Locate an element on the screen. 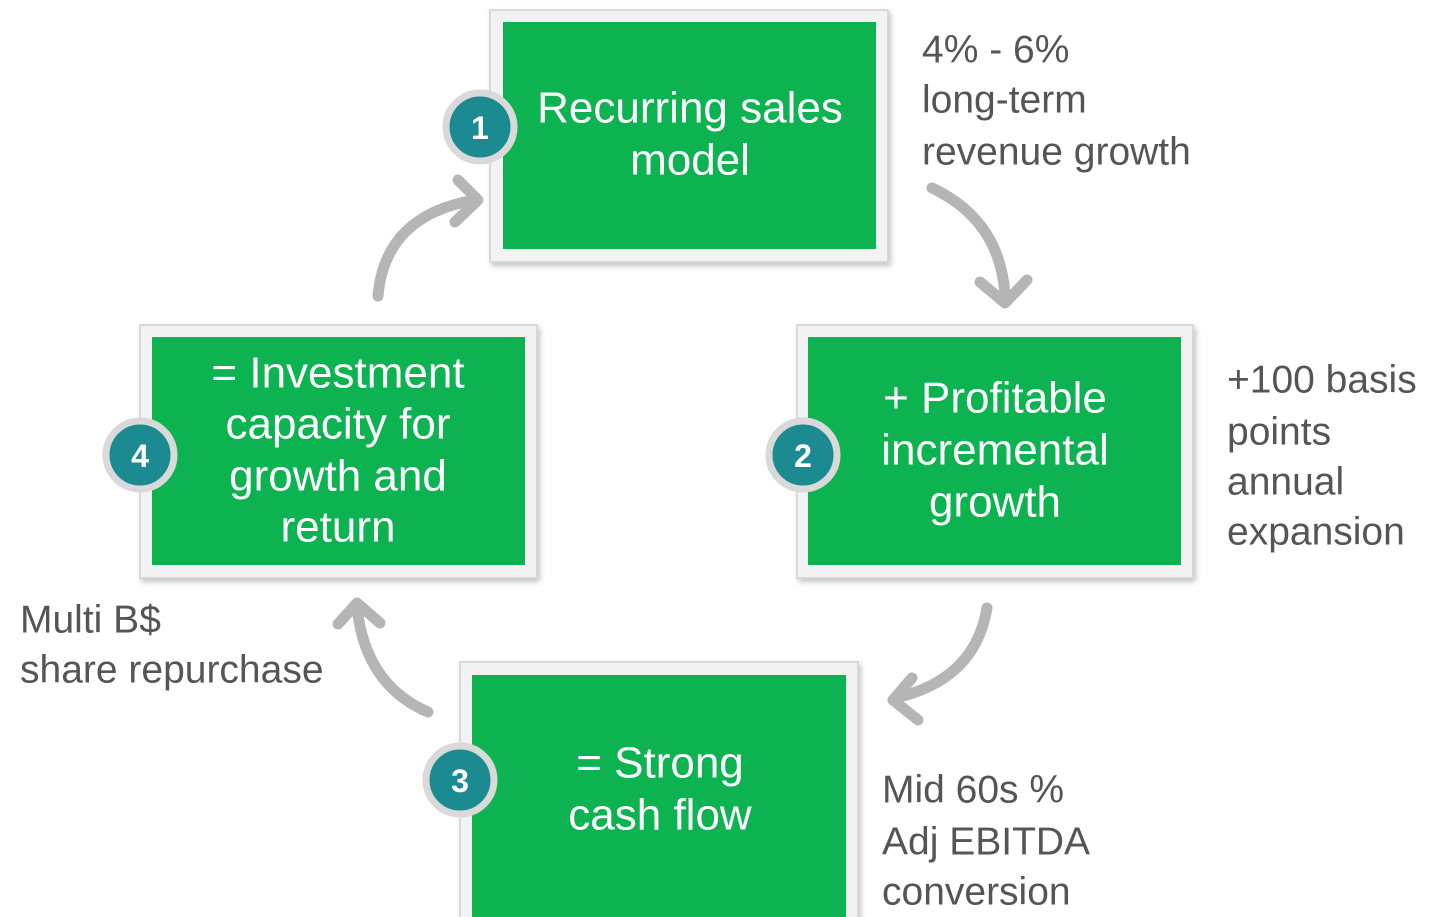 This screenshot has width=1440, height=917. node-label: = Strong is located at coordinates (660, 763).